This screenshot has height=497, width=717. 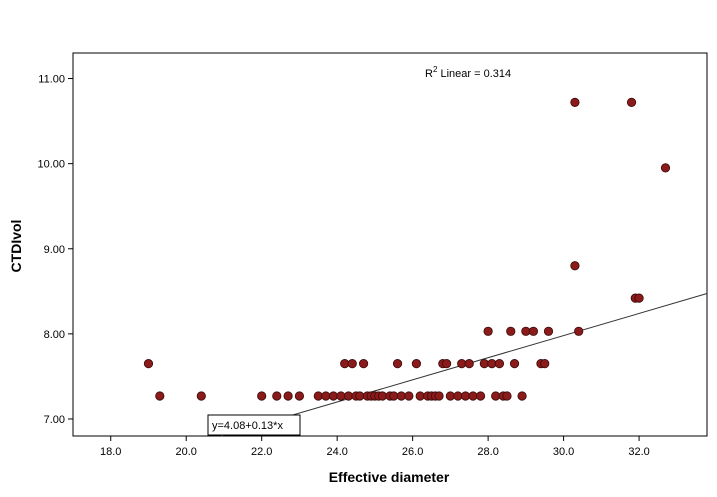 I want to click on y-axis-title: CTDIvol, so click(x=16, y=246).